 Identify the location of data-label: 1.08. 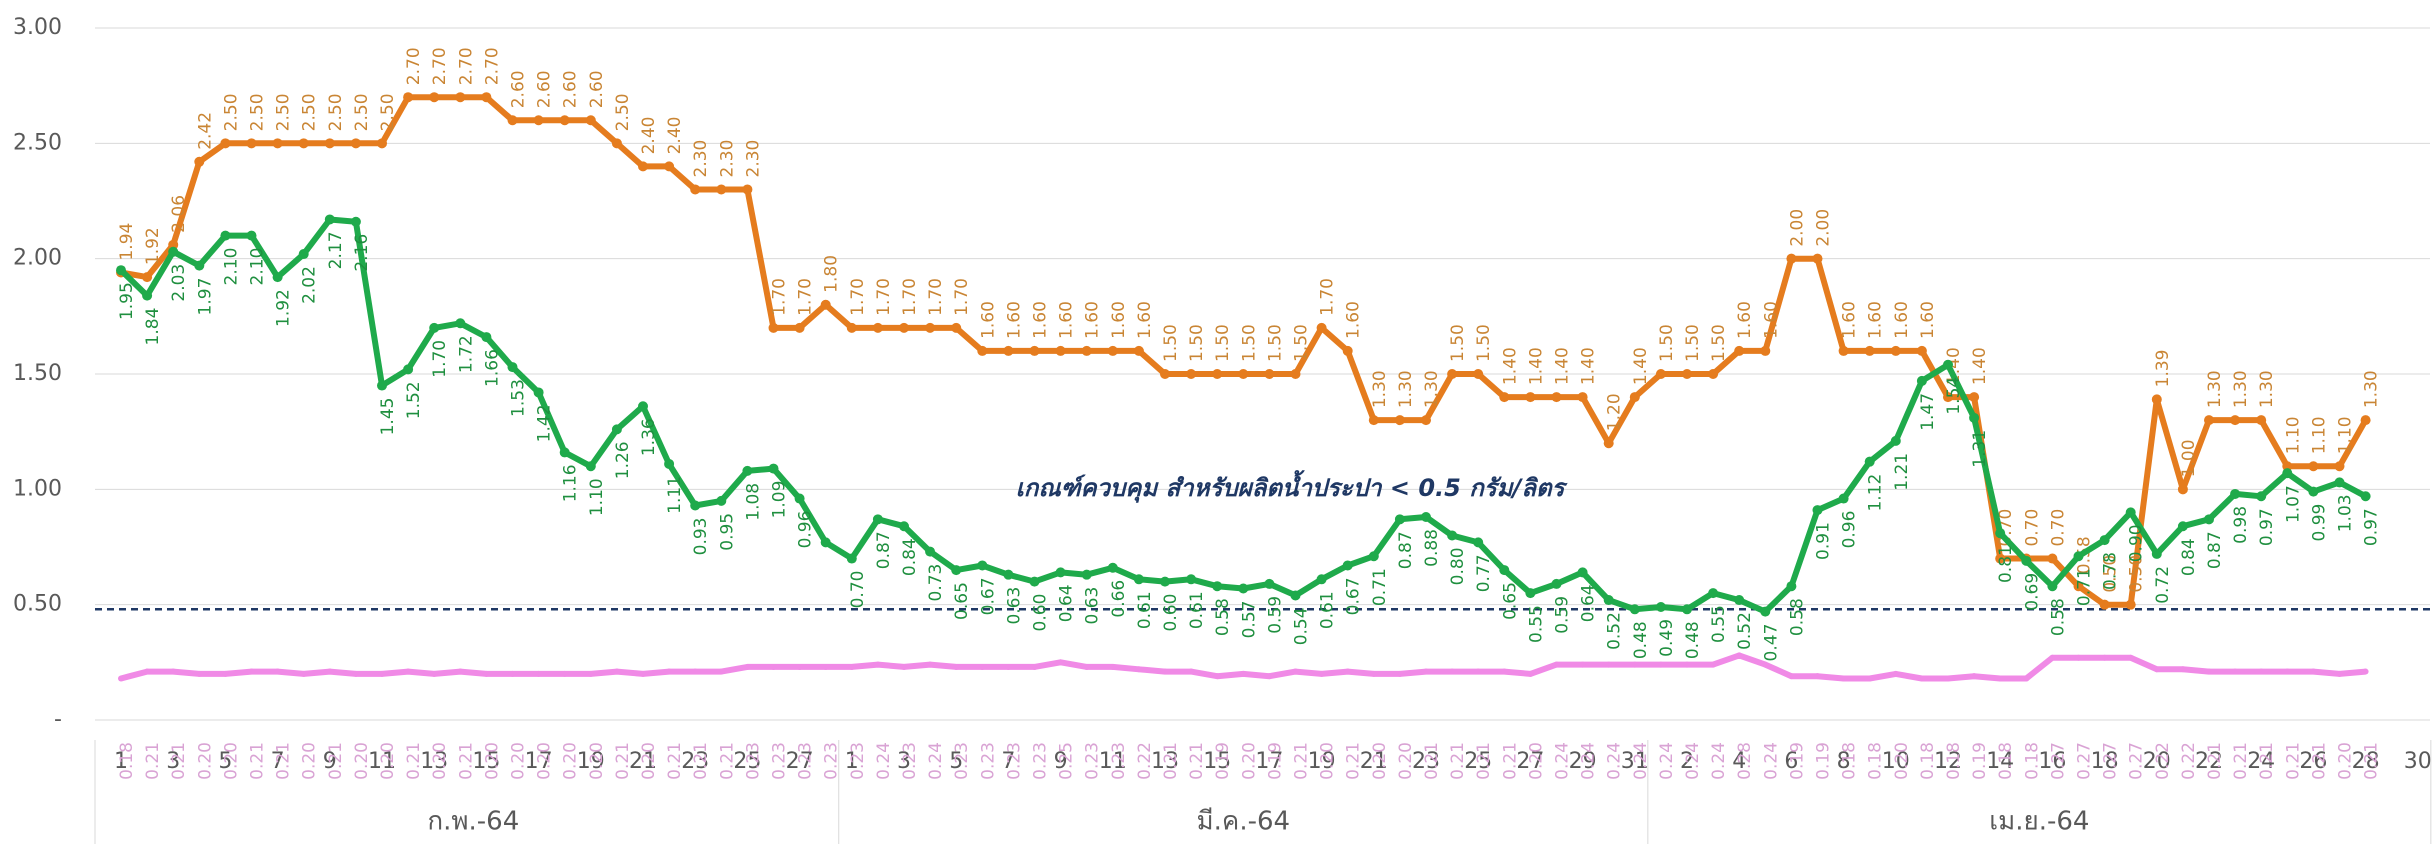
(753, 502).